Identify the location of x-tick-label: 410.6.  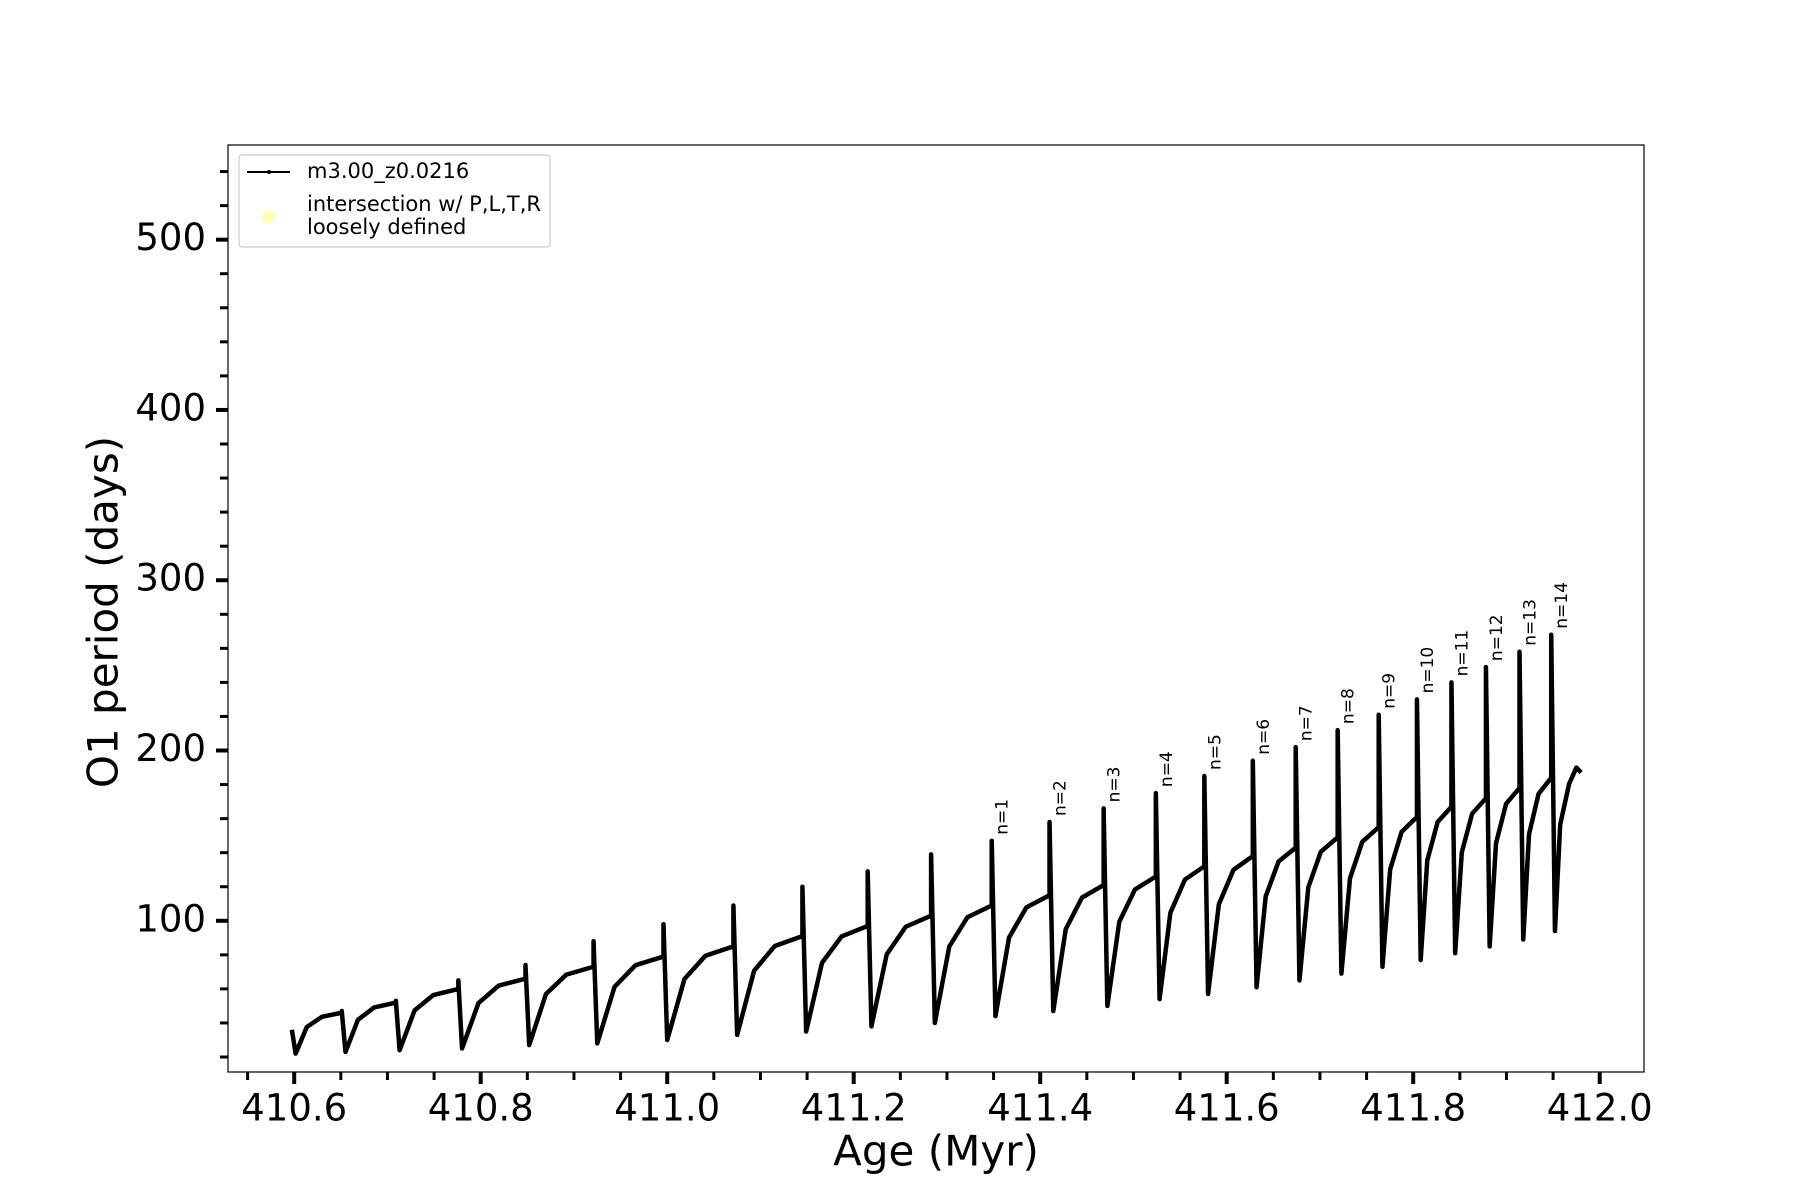
(294, 1108).